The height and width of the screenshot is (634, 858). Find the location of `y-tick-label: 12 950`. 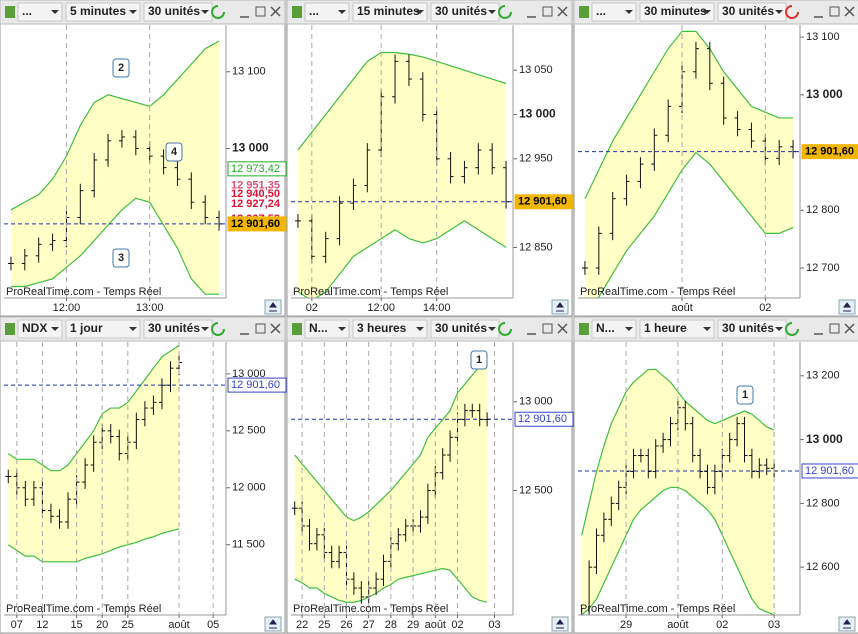

y-tick-label: 12 950 is located at coordinates (536, 159).